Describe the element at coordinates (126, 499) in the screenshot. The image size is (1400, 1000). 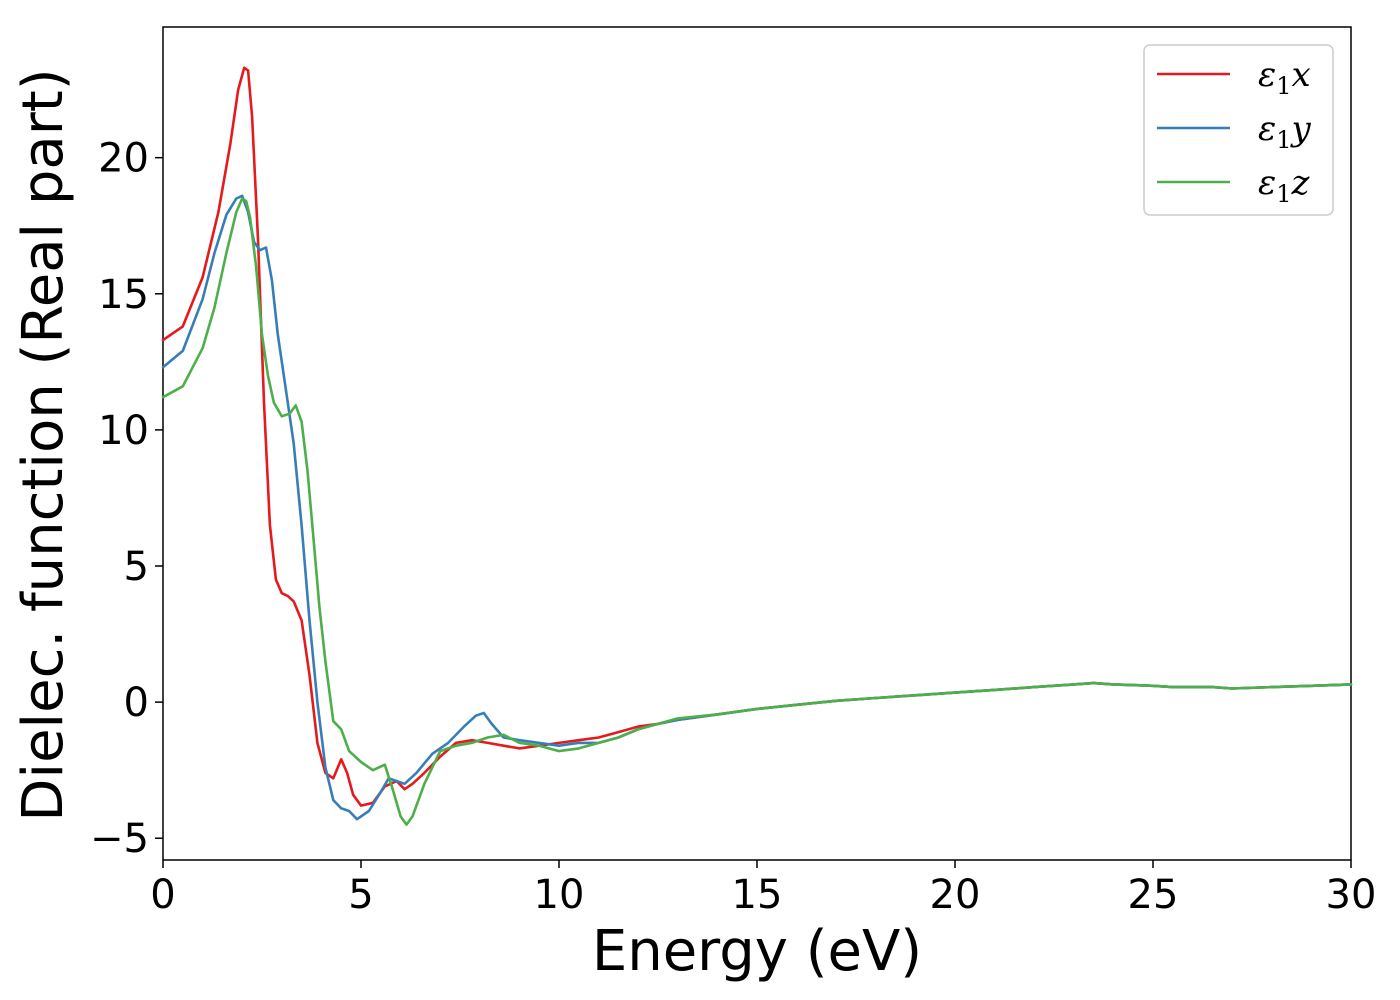
I see `y-axis: −5 0 5 10 15 20` at that location.